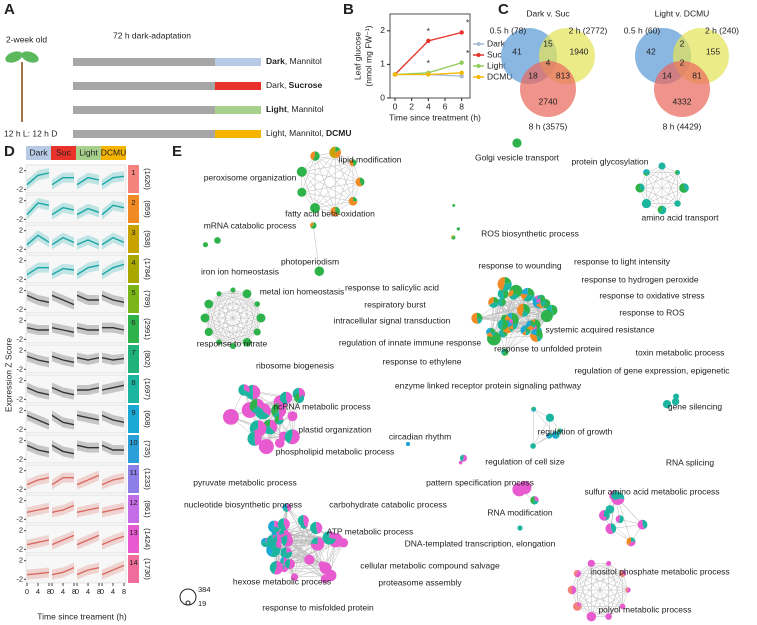  What do you see at coordinates (420, 436) in the screenshot?
I see `term-label: circadian rhythm` at bounding box center [420, 436].